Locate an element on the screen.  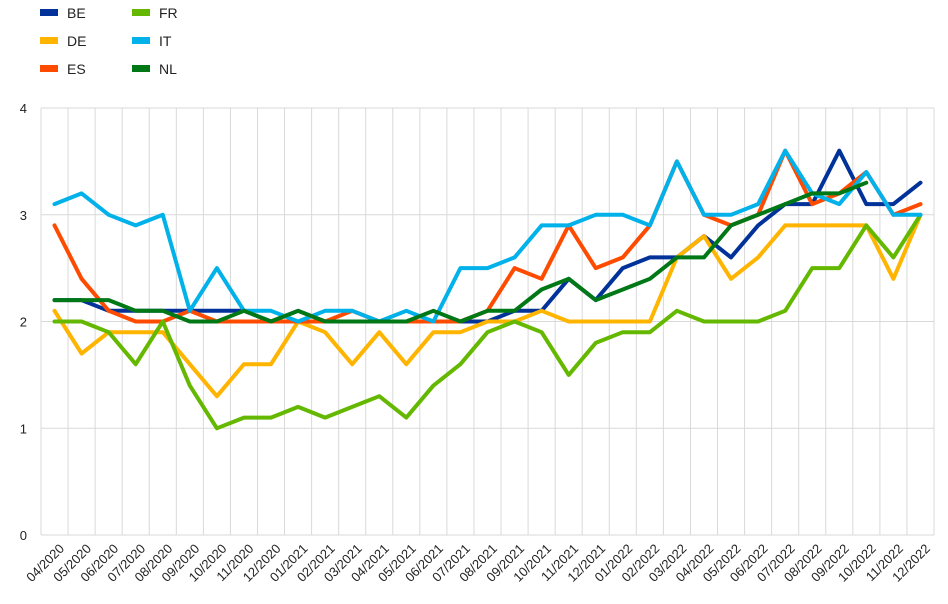
legend: BE DE ES FR IT NL is located at coordinates (109, 41).